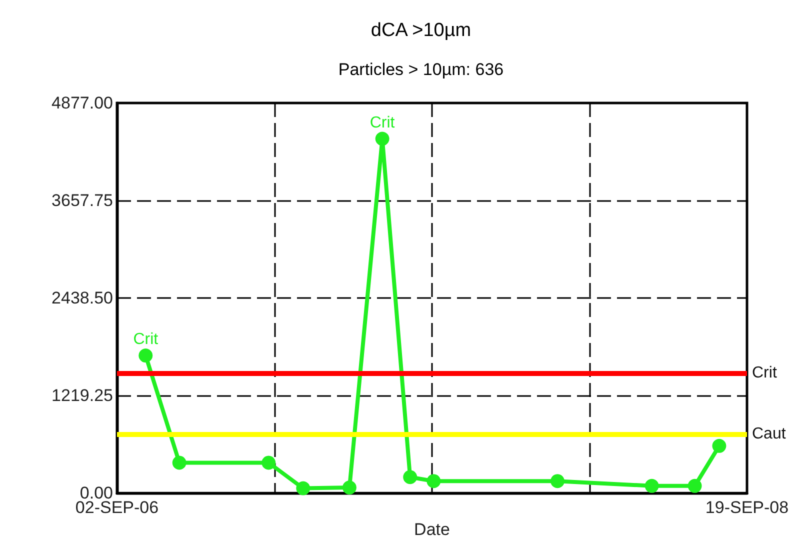 The image size is (806, 543). Describe the element at coordinates (747, 508) in the screenshot. I see `x-tick-label: 19-SEP-08` at that location.